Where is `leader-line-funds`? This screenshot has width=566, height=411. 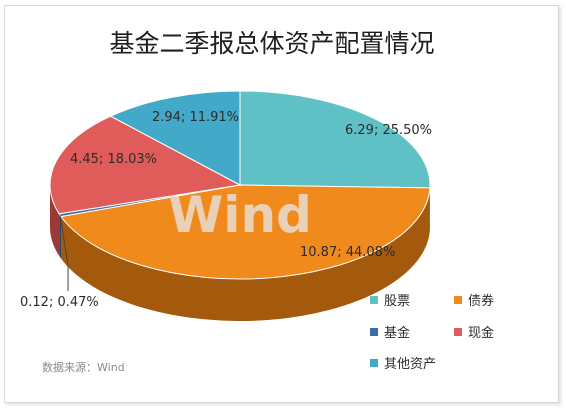
leader-line-funds is located at coordinates (64, 253).